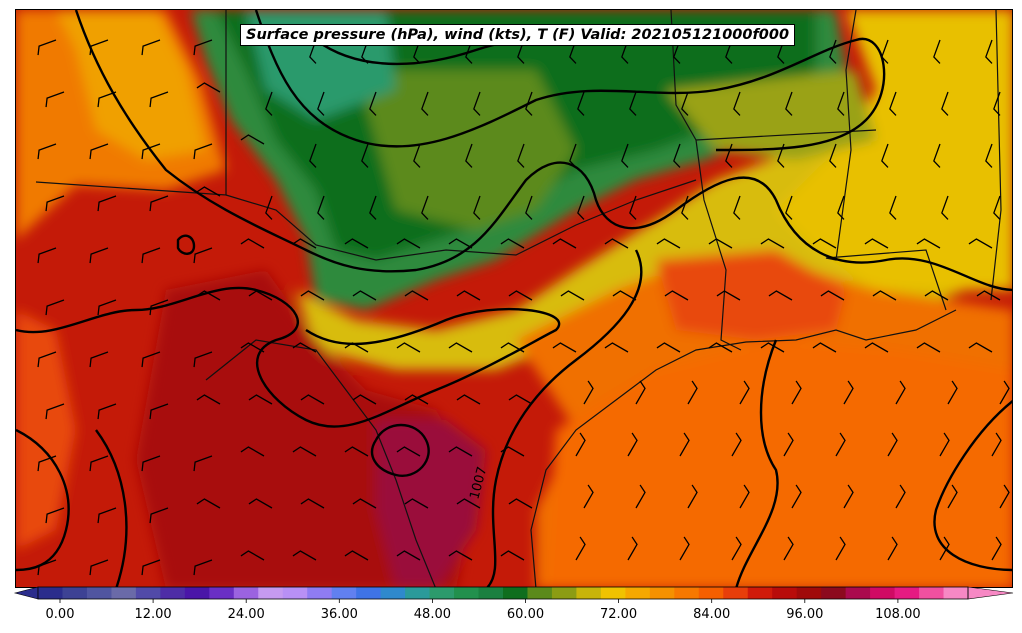 Image resolution: width=1022 pixels, height=633 pixels. I want to click on arkansas-louisiana-boundary, so click(786, 135).